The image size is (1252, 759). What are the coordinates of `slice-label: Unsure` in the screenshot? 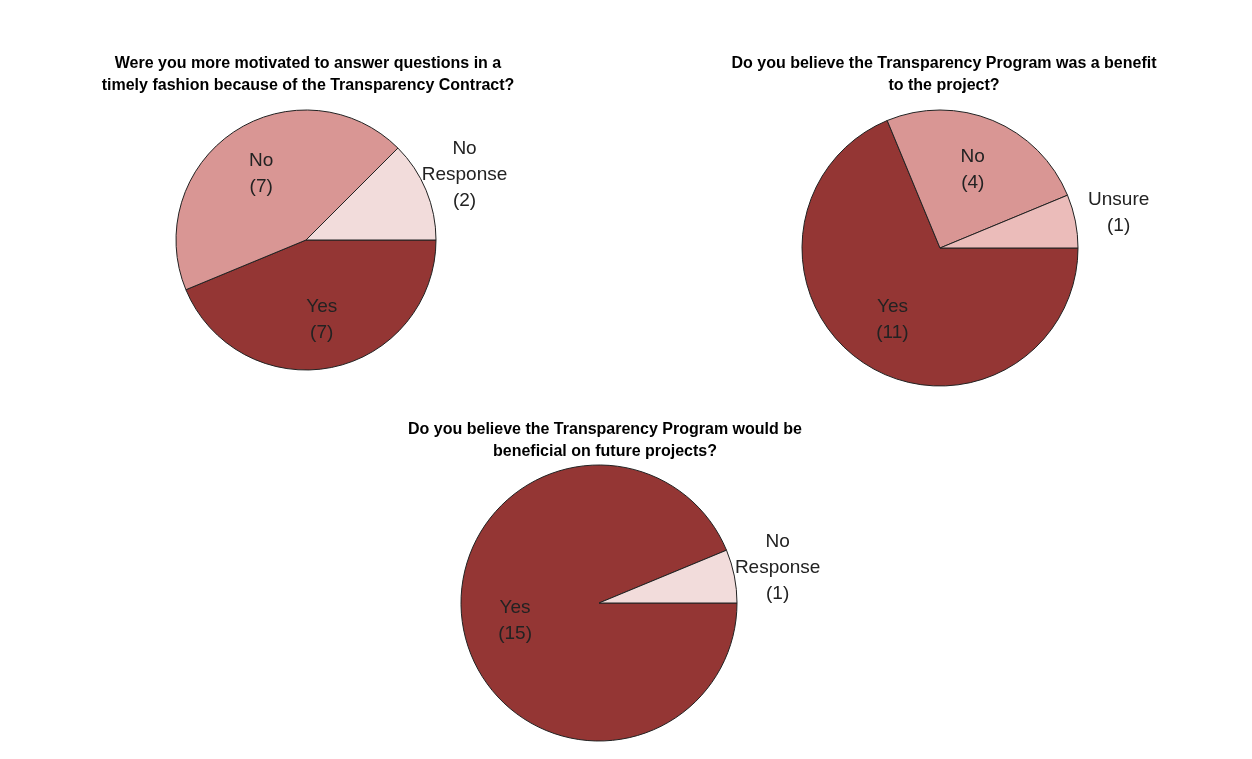 It's located at (1119, 199).